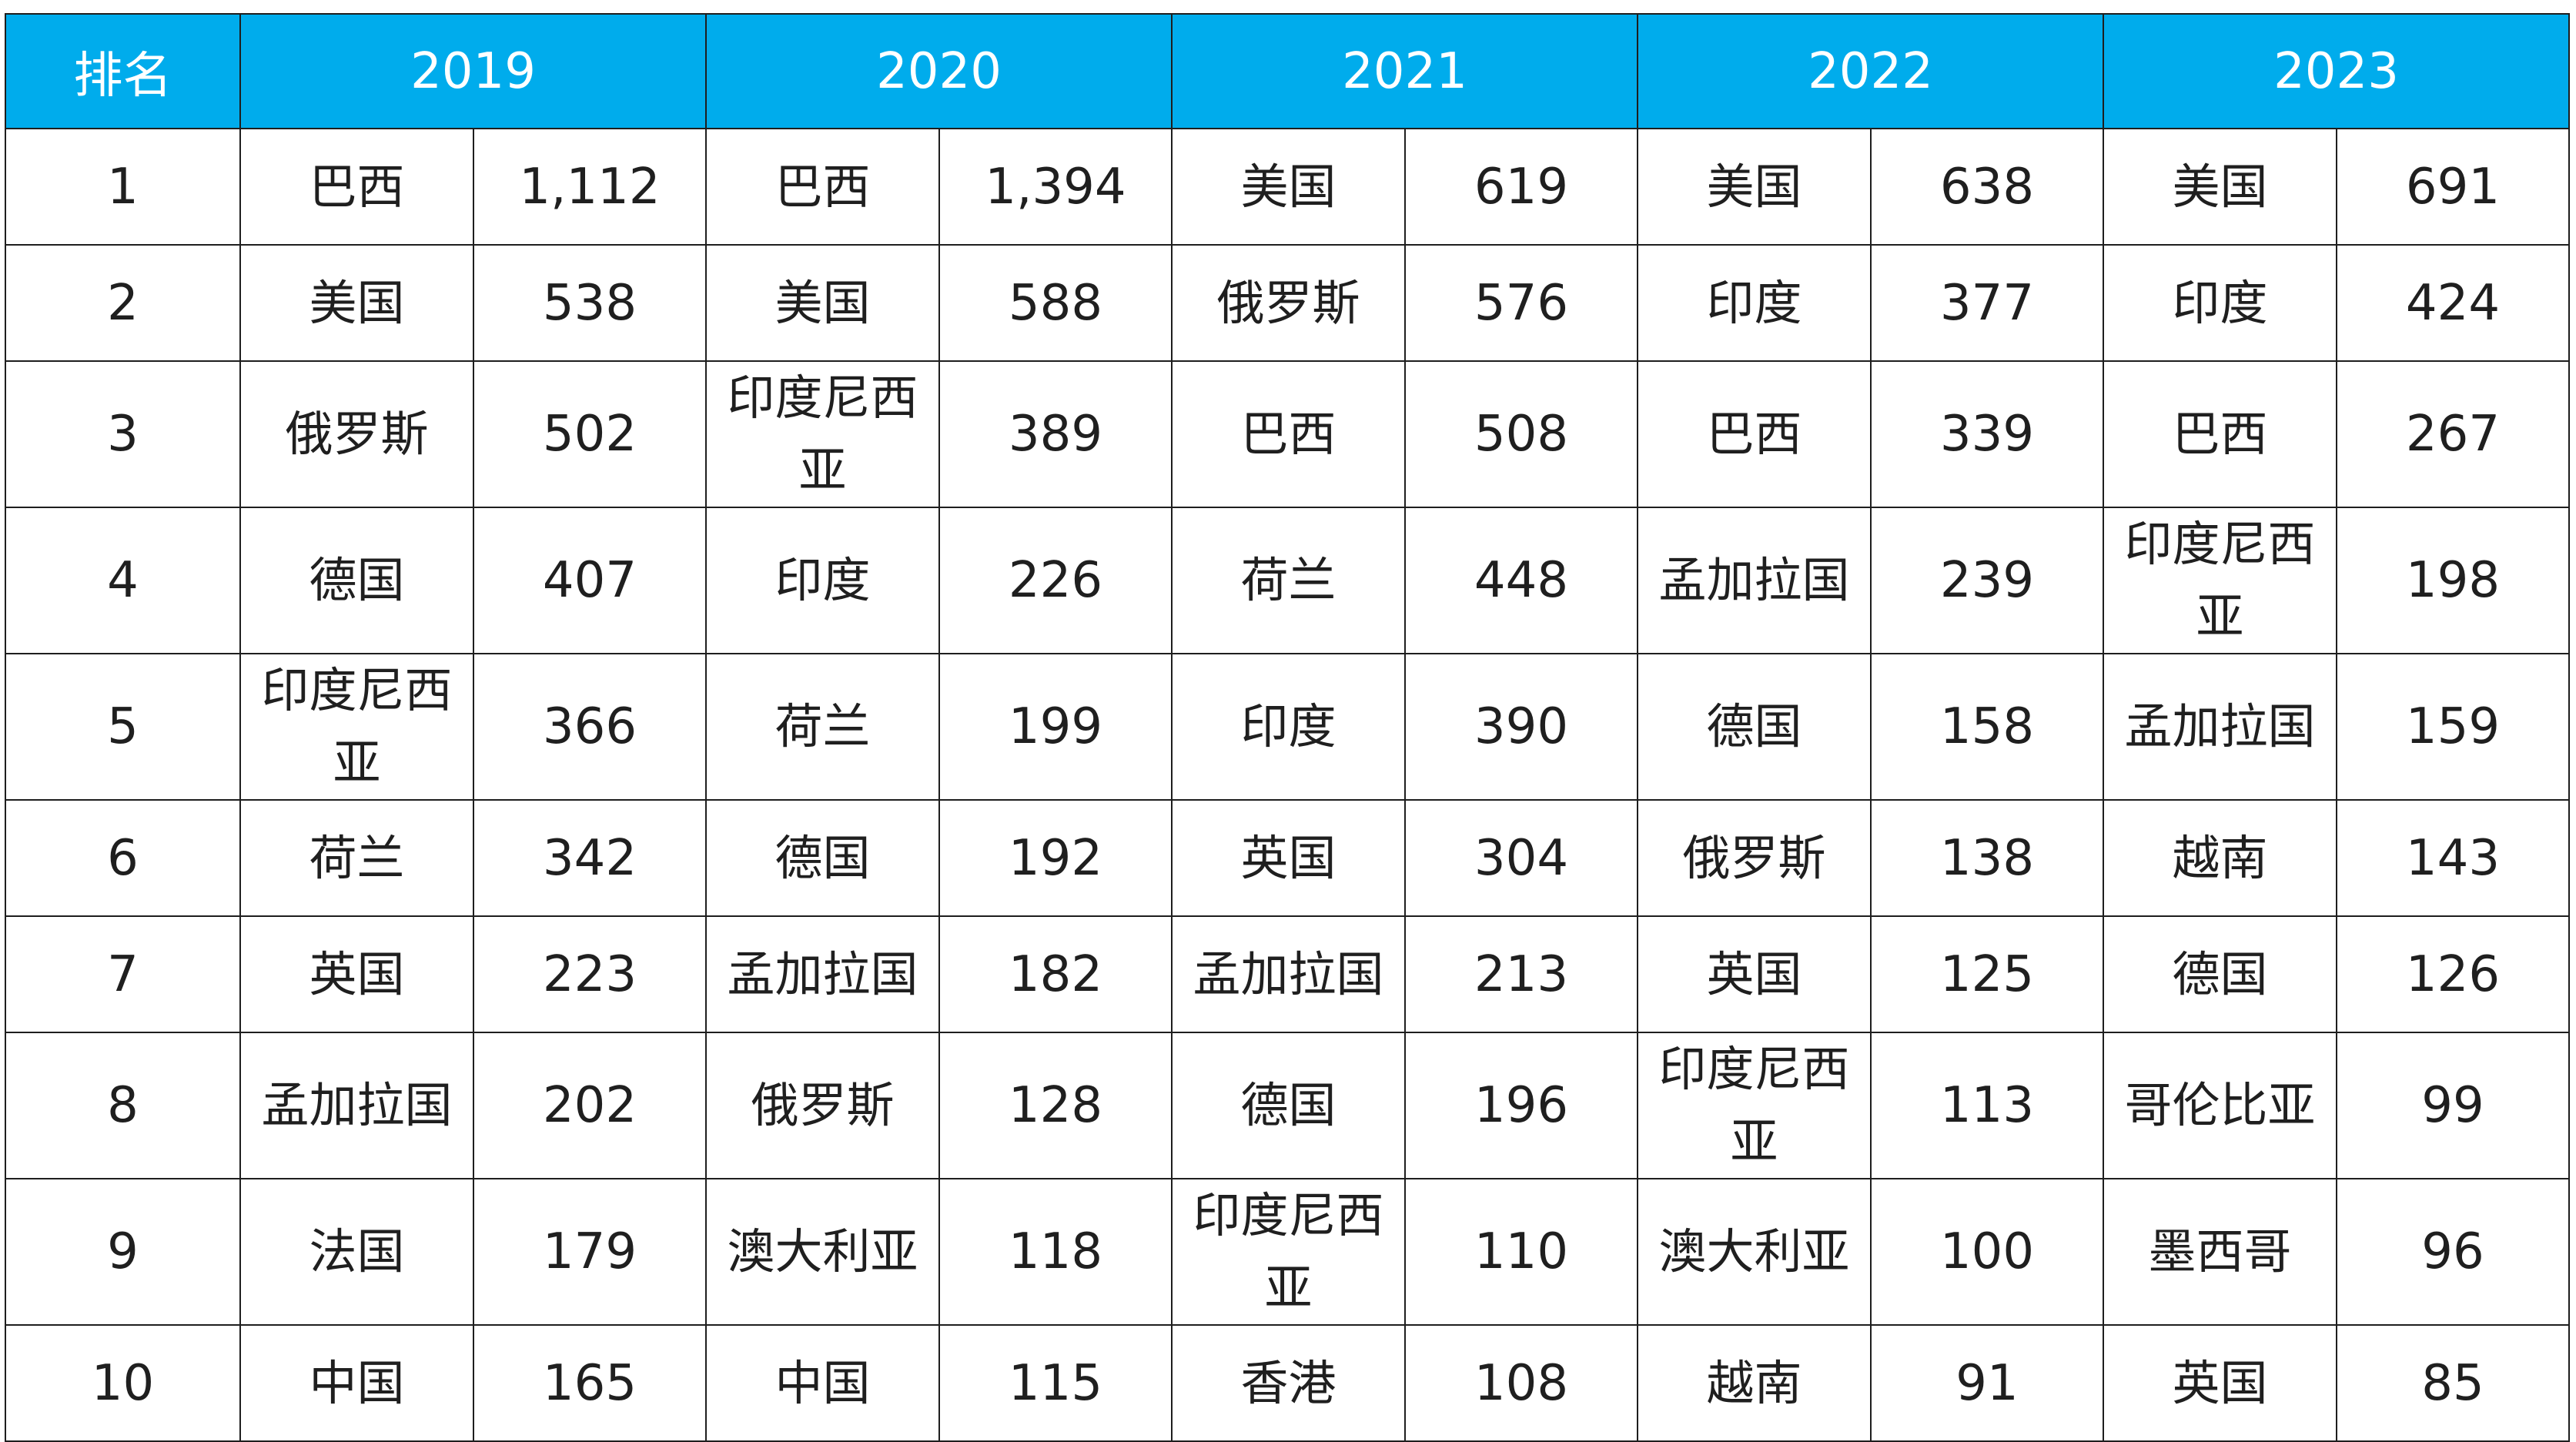  What do you see at coordinates (1521, 1252) in the screenshot?
I see `value-cell: 110` at bounding box center [1521, 1252].